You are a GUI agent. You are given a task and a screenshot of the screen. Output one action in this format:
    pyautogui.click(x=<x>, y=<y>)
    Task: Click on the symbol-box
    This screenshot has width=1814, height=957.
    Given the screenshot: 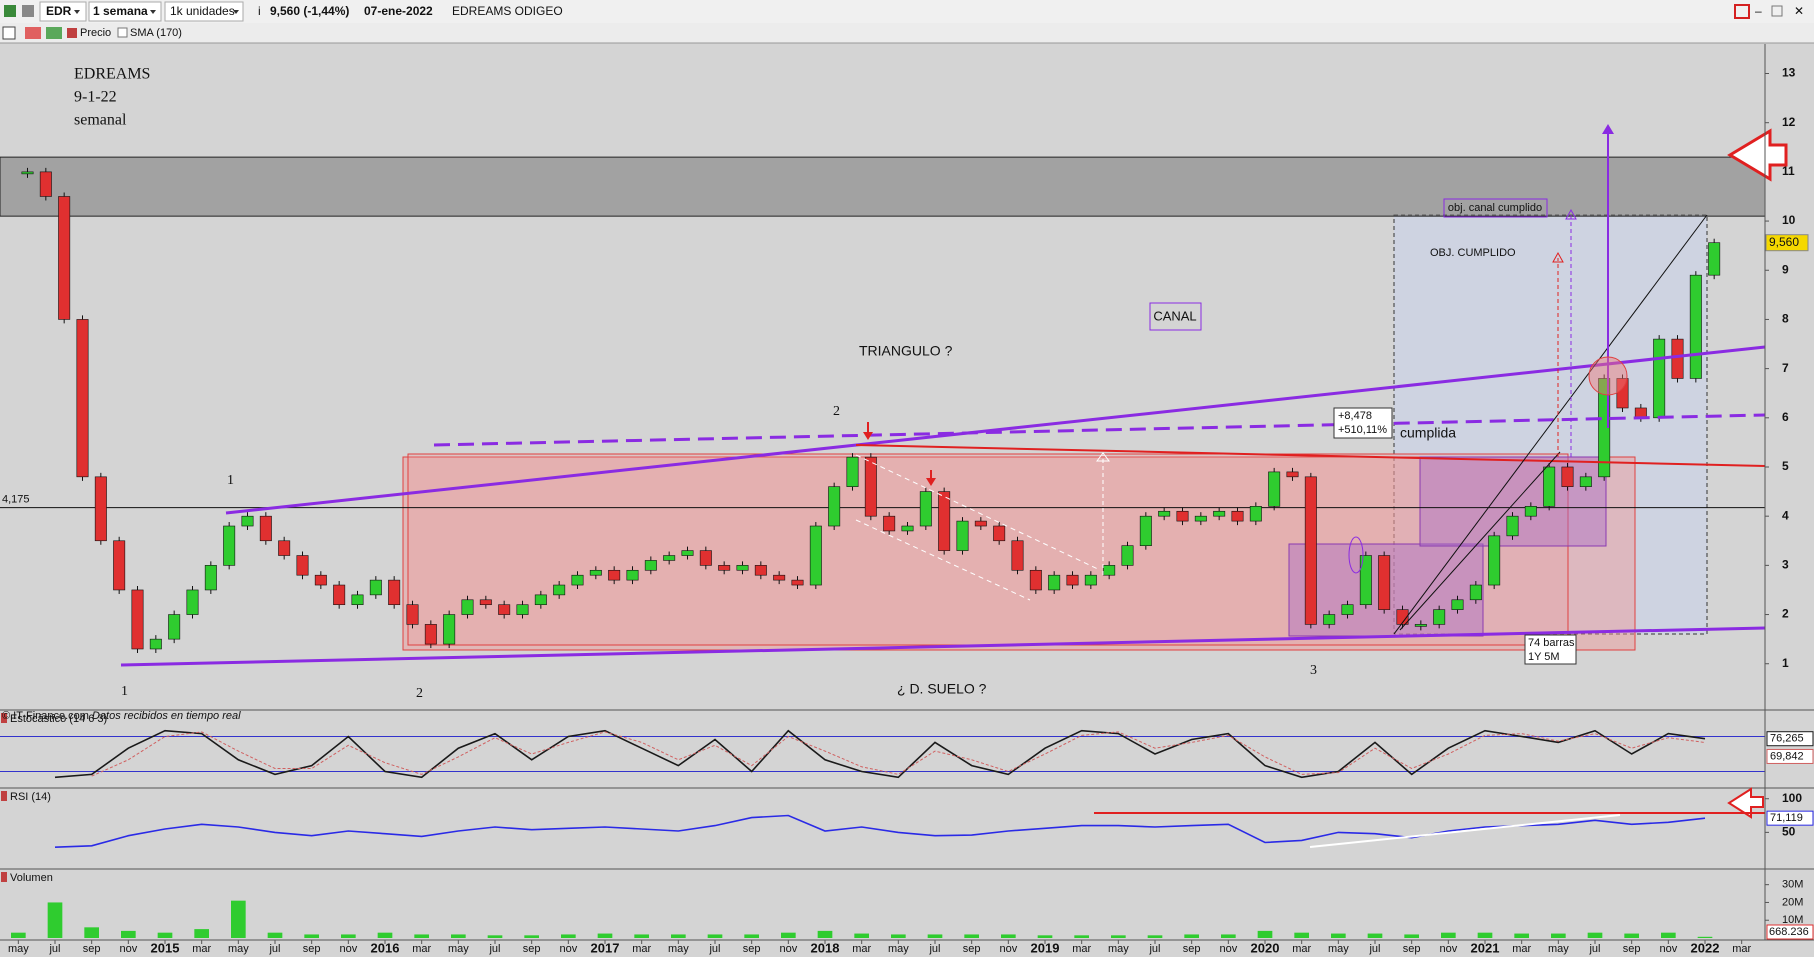 What is the action you would take?
    pyautogui.click(x=63, y=11)
    